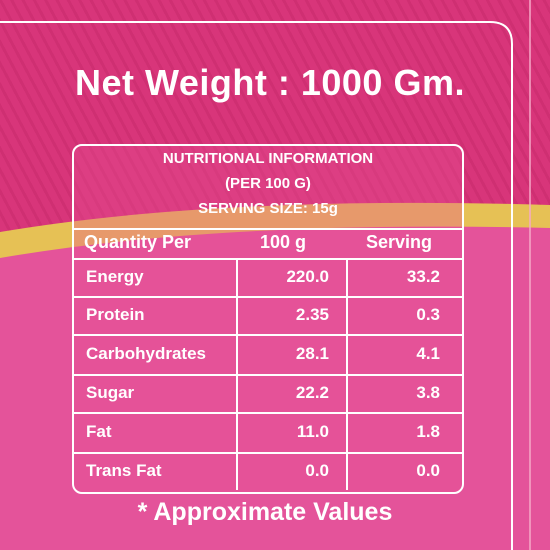 Image resolution: width=550 pixels, height=550 pixels. What do you see at coordinates (124, 470) in the screenshot?
I see `nutrient-name: Trans Fat` at bounding box center [124, 470].